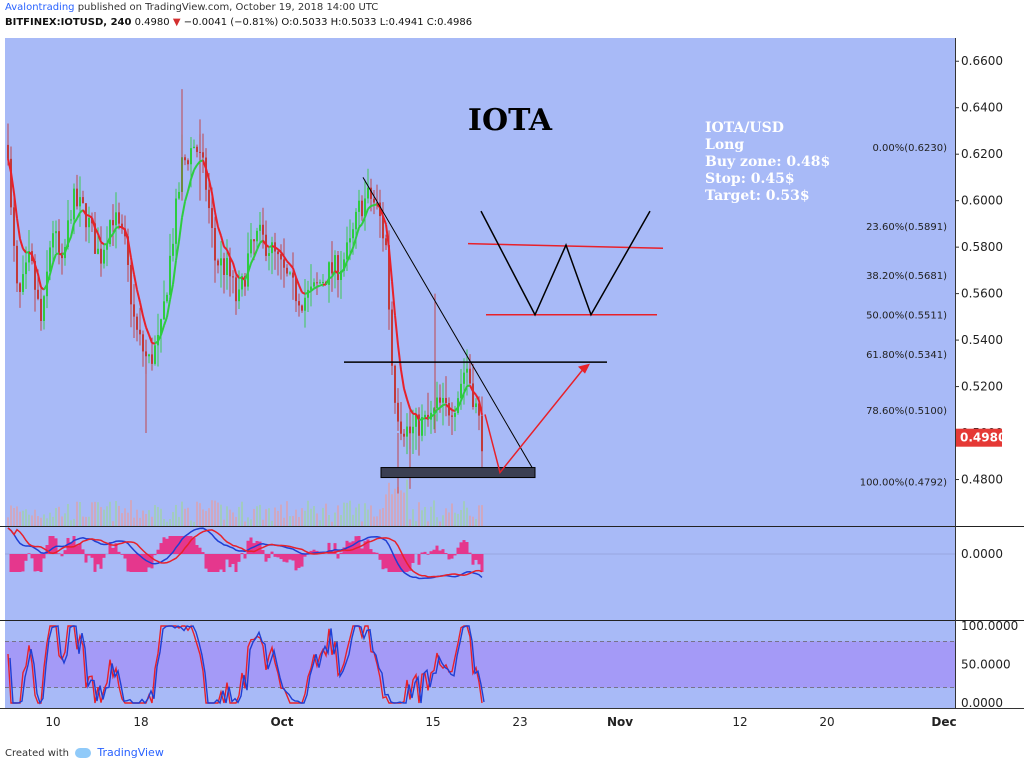  Describe the element at coordinates (906, 276) in the screenshot. I see `fib-level-label: 38.20%(0.5681)` at that location.